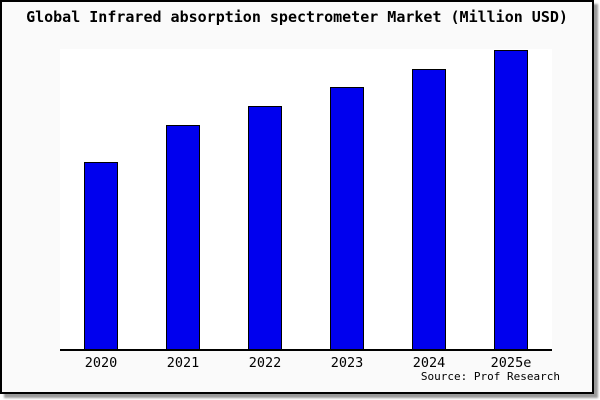 The width and height of the screenshot is (600, 400). Describe the element at coordinates (429, 209) in the screenshot. I see `bar-2024` at that location.